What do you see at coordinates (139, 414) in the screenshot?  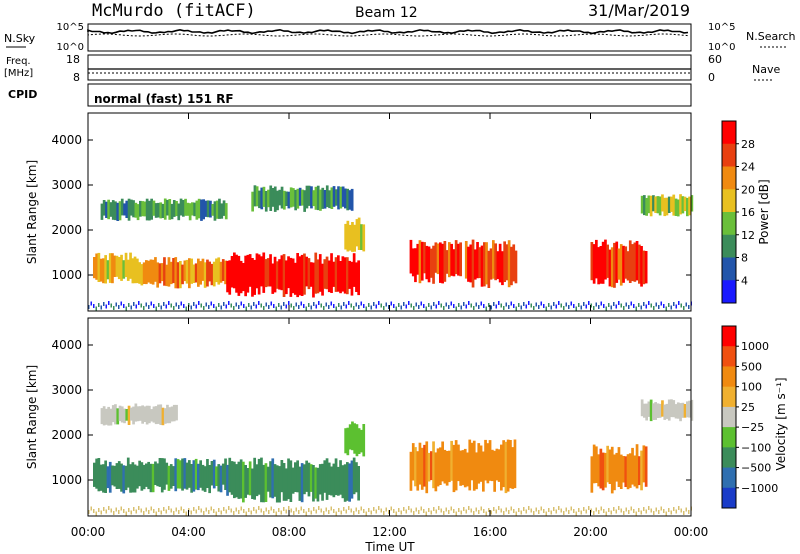 I see `velocity-echo-region` at bounding box center [139, 414].